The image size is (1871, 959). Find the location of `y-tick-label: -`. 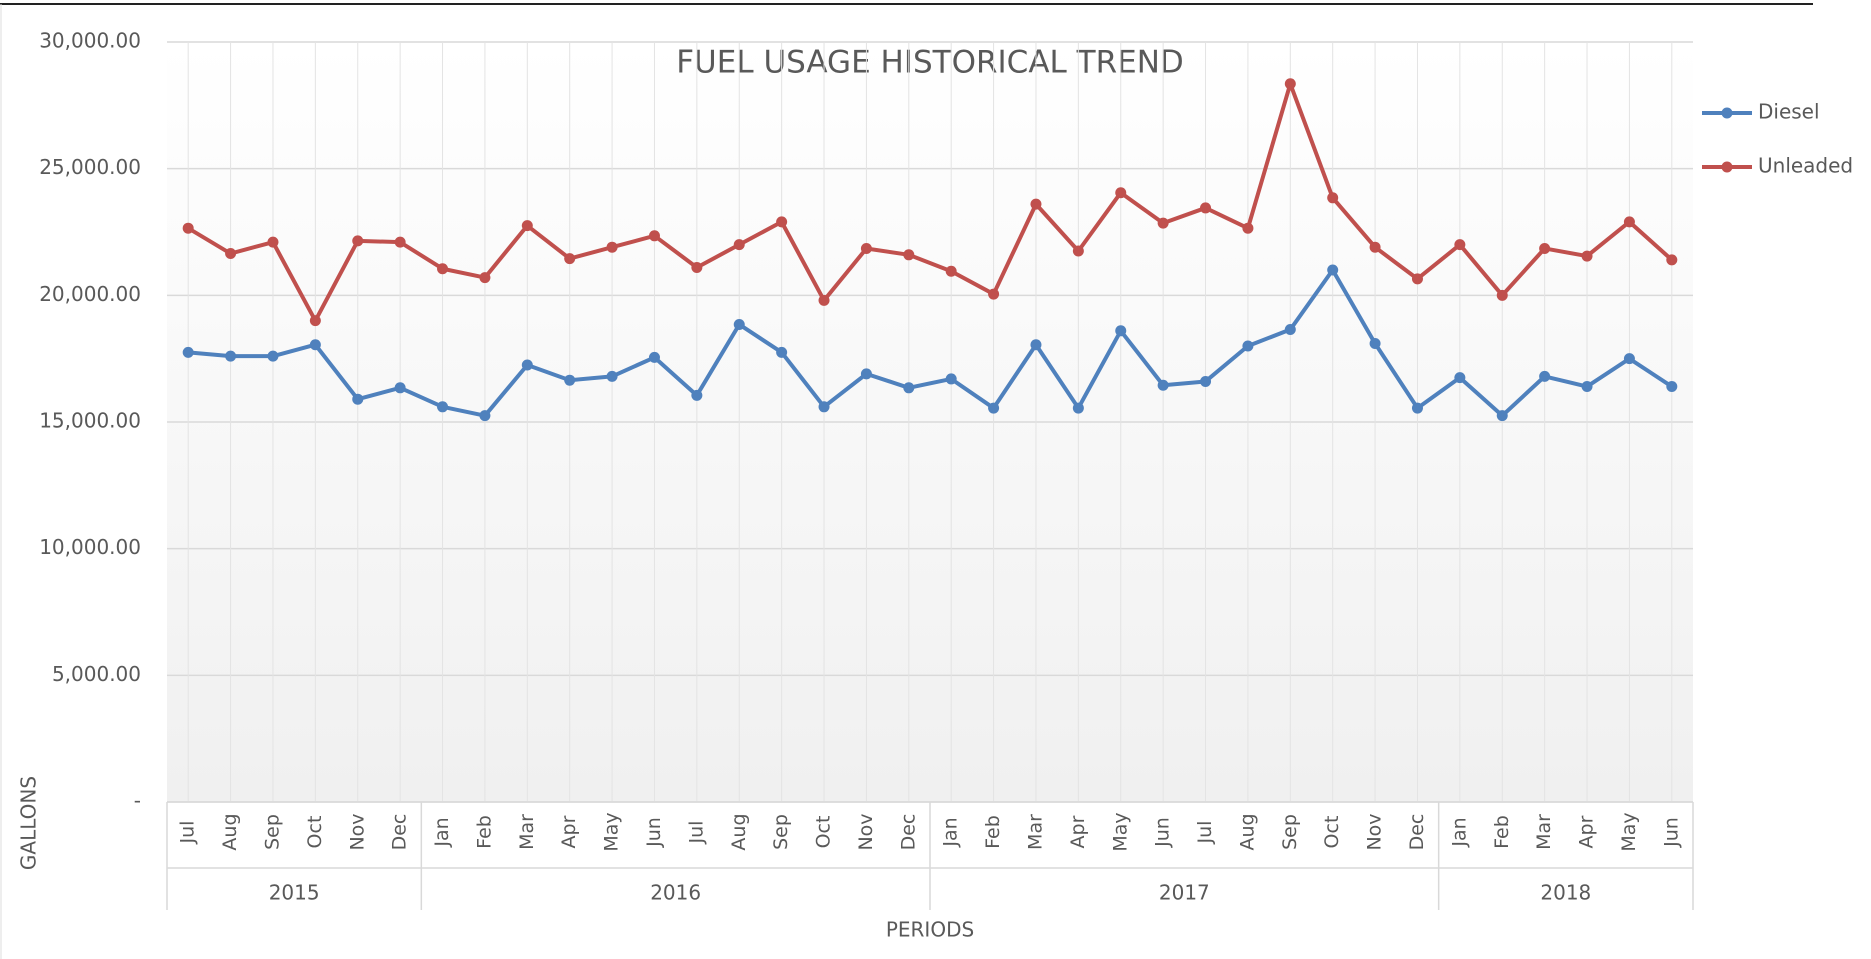

y-tick-label: - is located at coordinates (137, 801).